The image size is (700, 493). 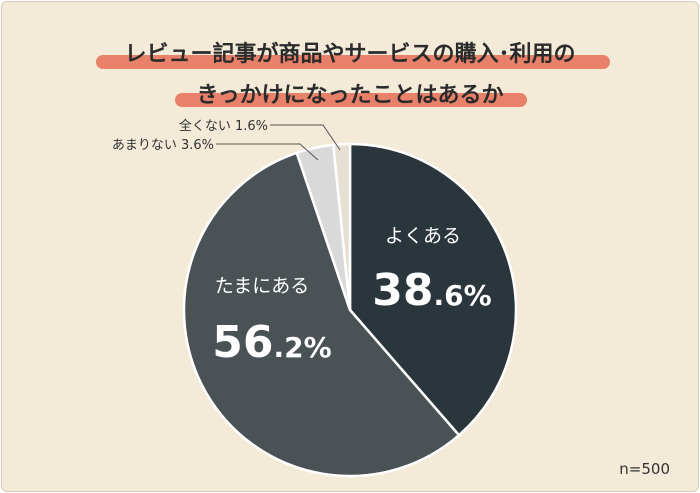 I want to click on sample-size-label: n=500, so click(x=644, y=469).